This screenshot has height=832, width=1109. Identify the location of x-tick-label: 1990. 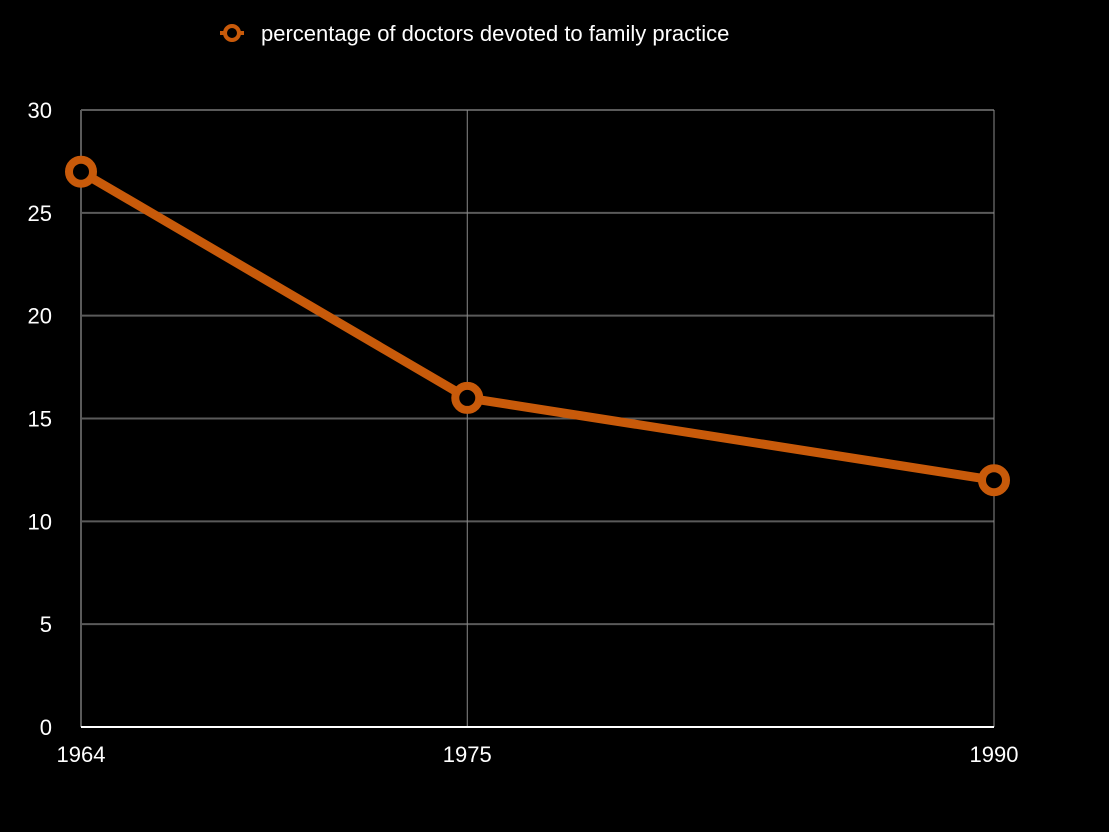
(994, 754).